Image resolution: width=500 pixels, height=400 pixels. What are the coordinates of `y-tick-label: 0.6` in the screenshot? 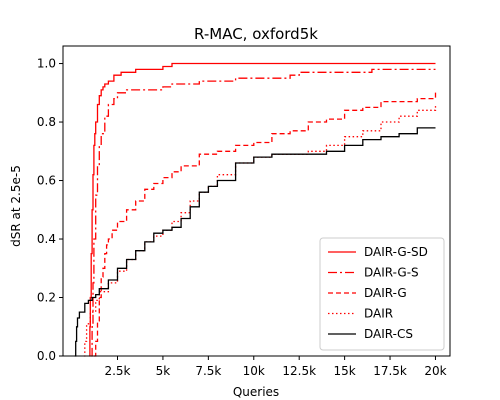 It's located at (46, 181).